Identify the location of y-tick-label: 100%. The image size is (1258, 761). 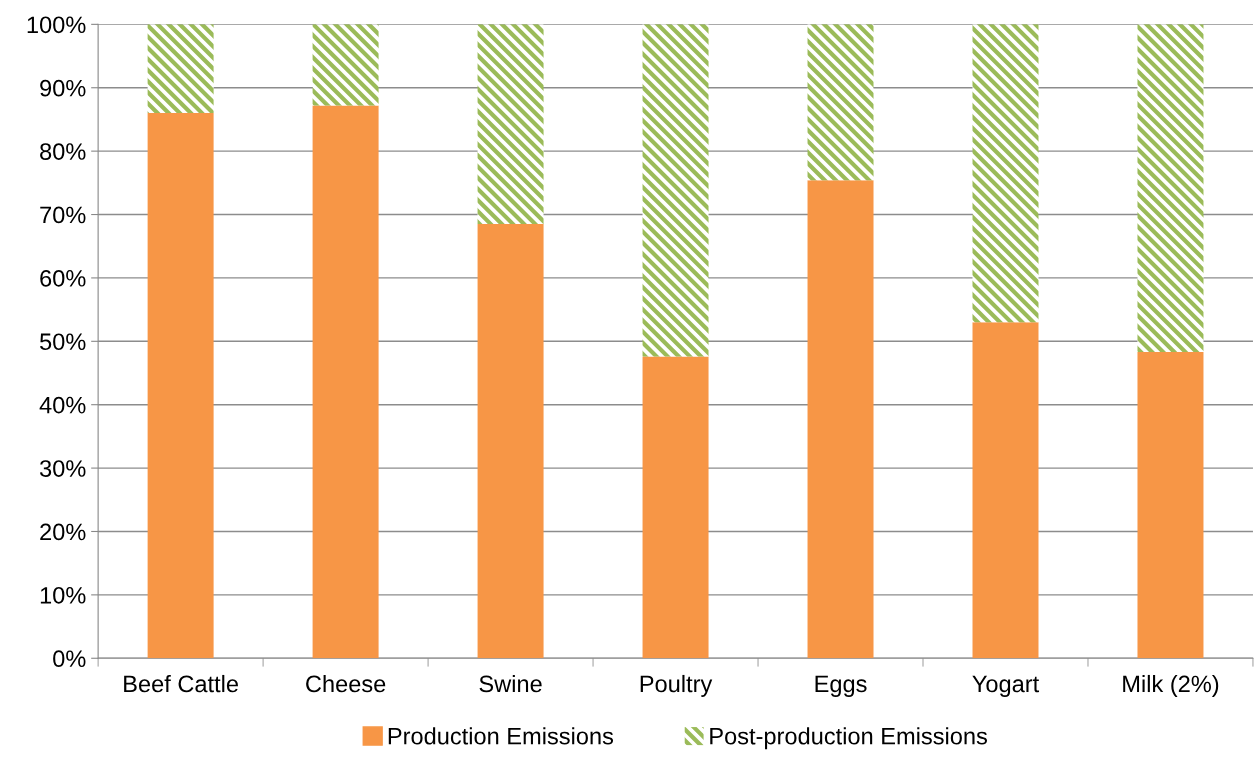
(56, 25).